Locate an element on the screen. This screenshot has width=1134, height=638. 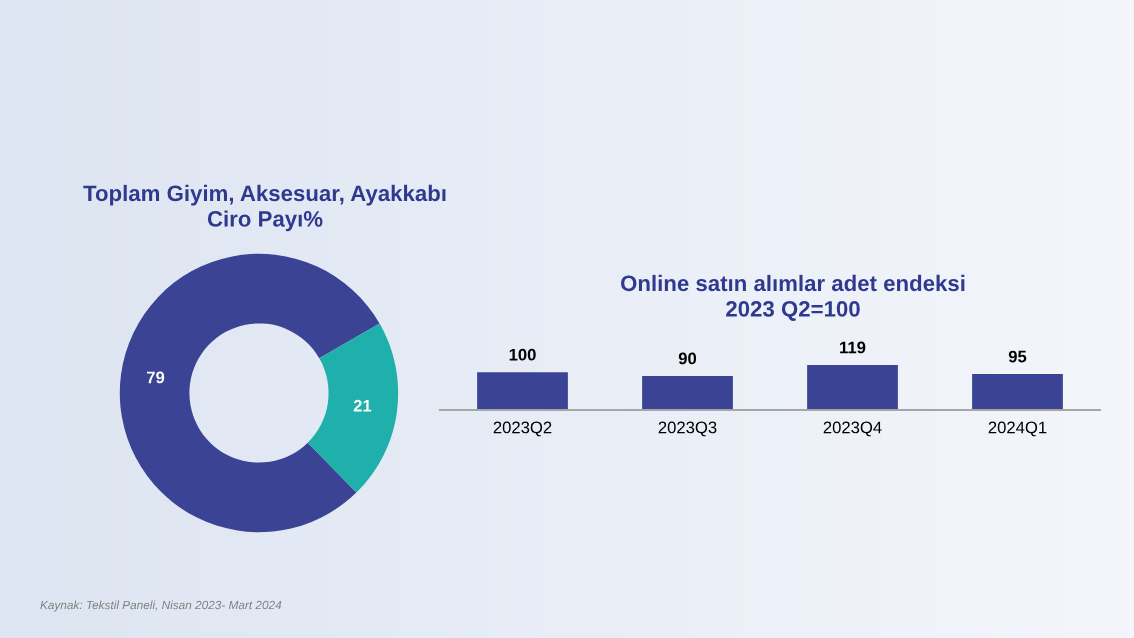
data-label: 95 is located at coordinates (1017, 356).